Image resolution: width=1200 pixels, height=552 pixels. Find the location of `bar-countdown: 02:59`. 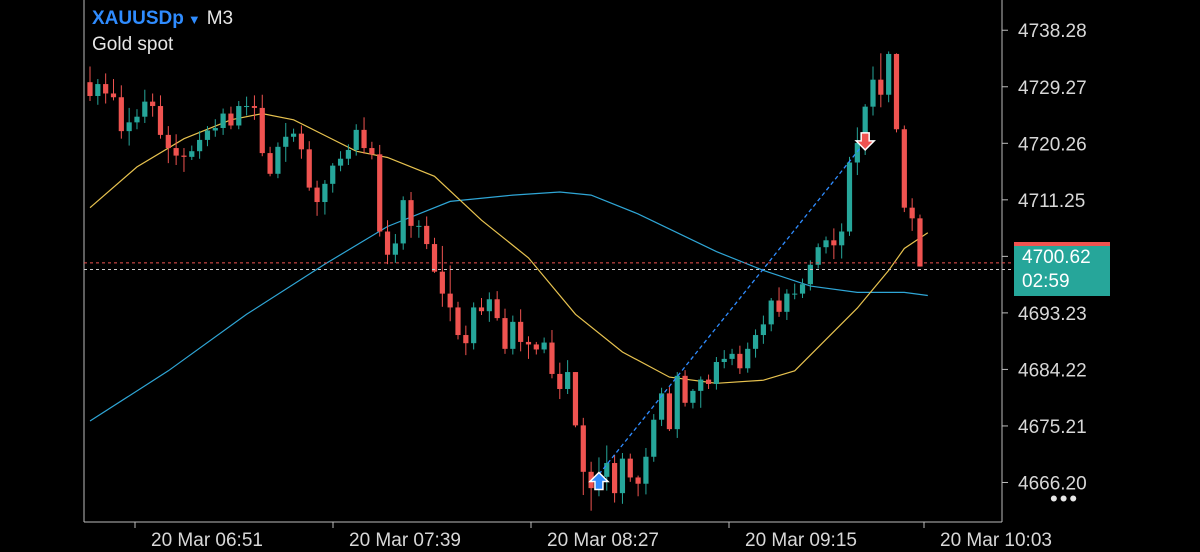

bar-countdown: 02:59 is located at coordinates (1046, 281).